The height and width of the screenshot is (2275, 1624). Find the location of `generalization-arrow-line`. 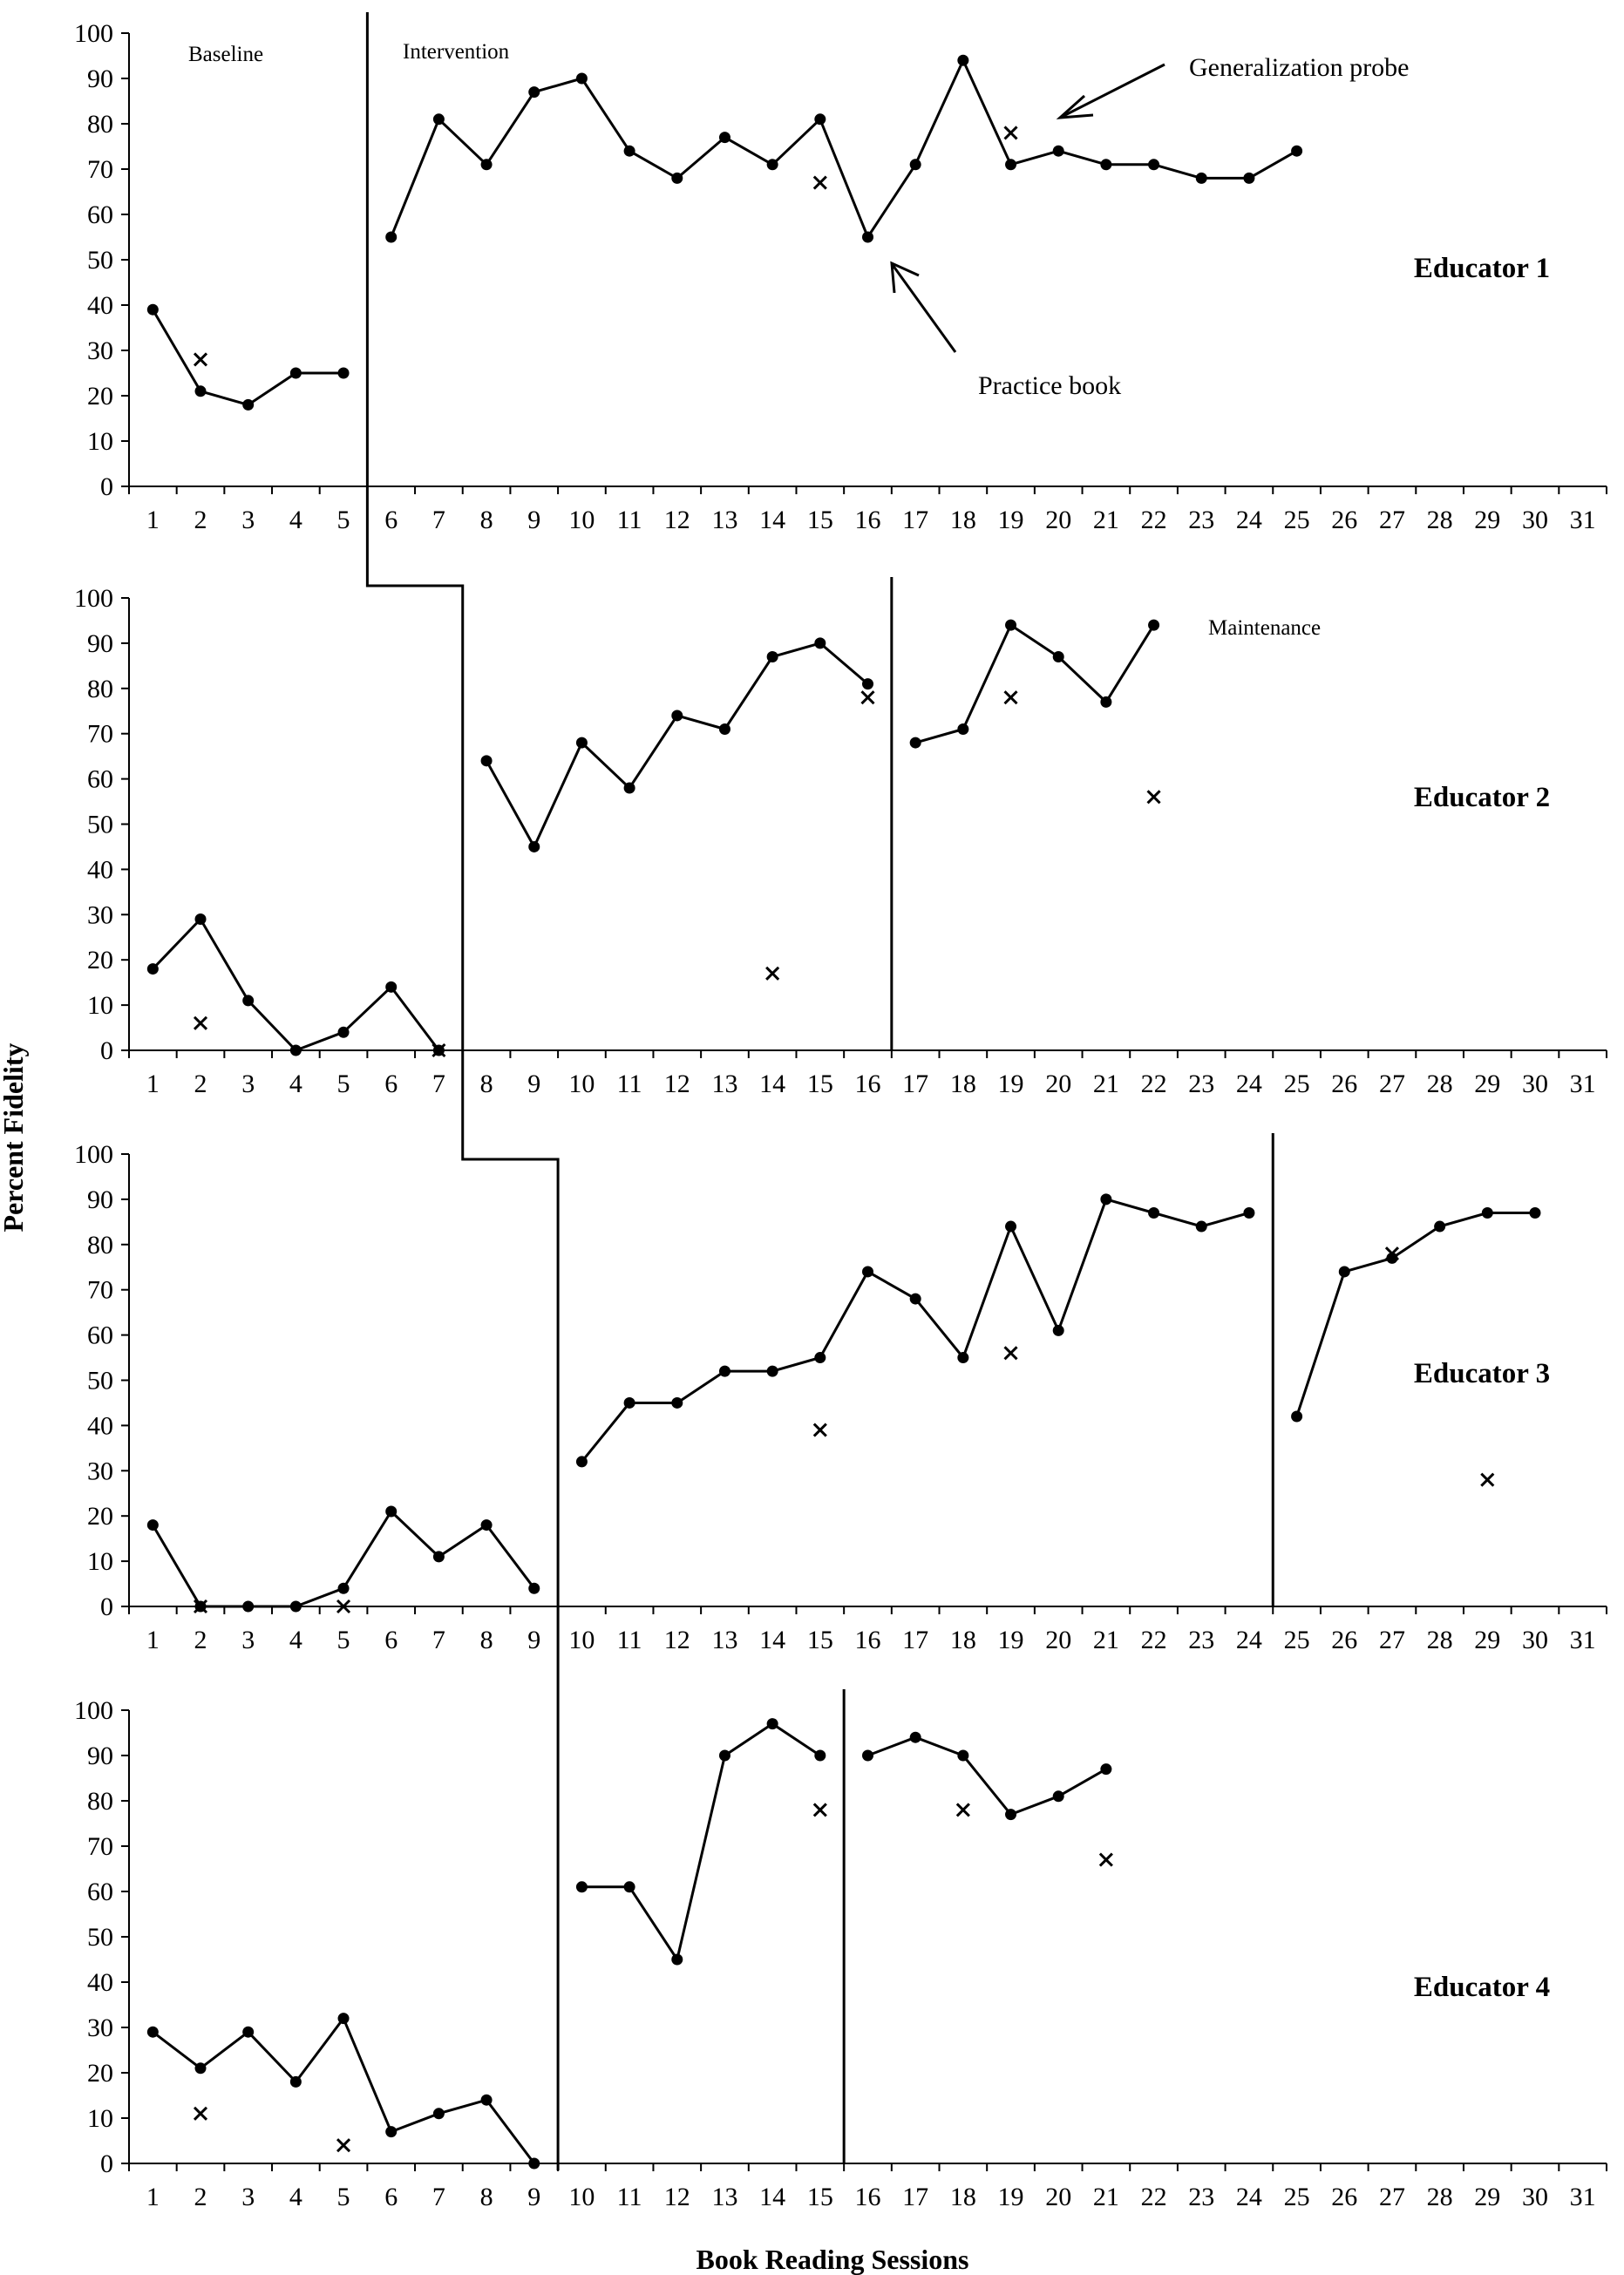

generalization-arrow-line is located at coordinates (1113, 91).